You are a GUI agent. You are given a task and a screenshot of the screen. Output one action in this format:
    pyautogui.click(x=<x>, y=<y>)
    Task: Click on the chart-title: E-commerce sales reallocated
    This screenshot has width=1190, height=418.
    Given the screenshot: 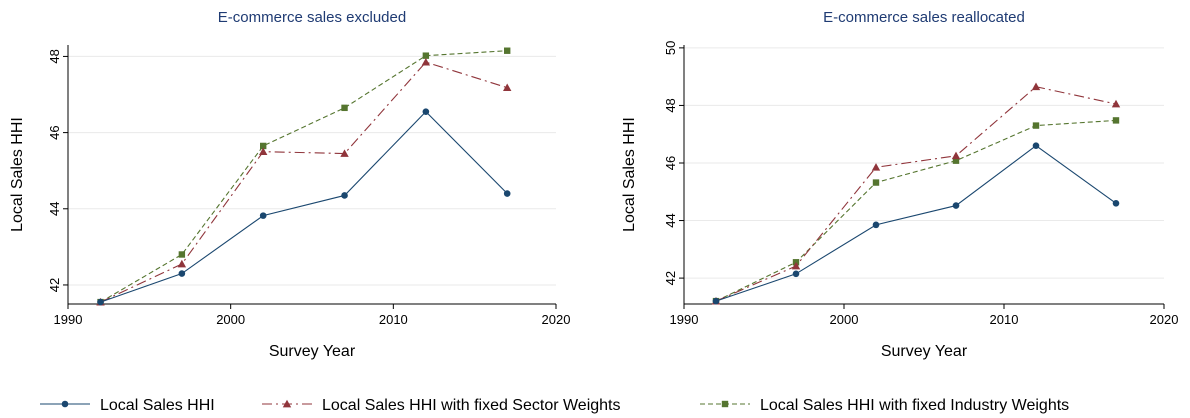 What is the action you would take?
    pyautogui.click(x=924, y=17)
    